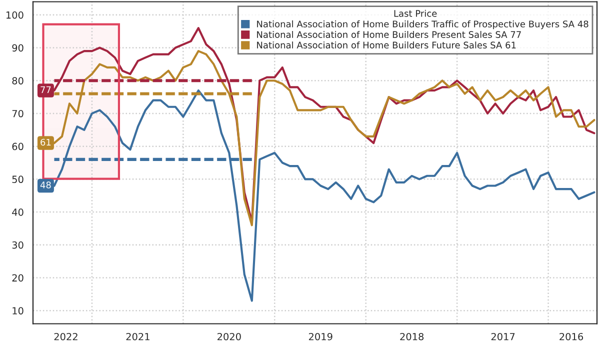 The width and height of the screenshot is (600, 350). What do you see at coordinates (18, 114) in the screenshot?
I see `y-tick-label: 70` at bounding box center [18, 114].